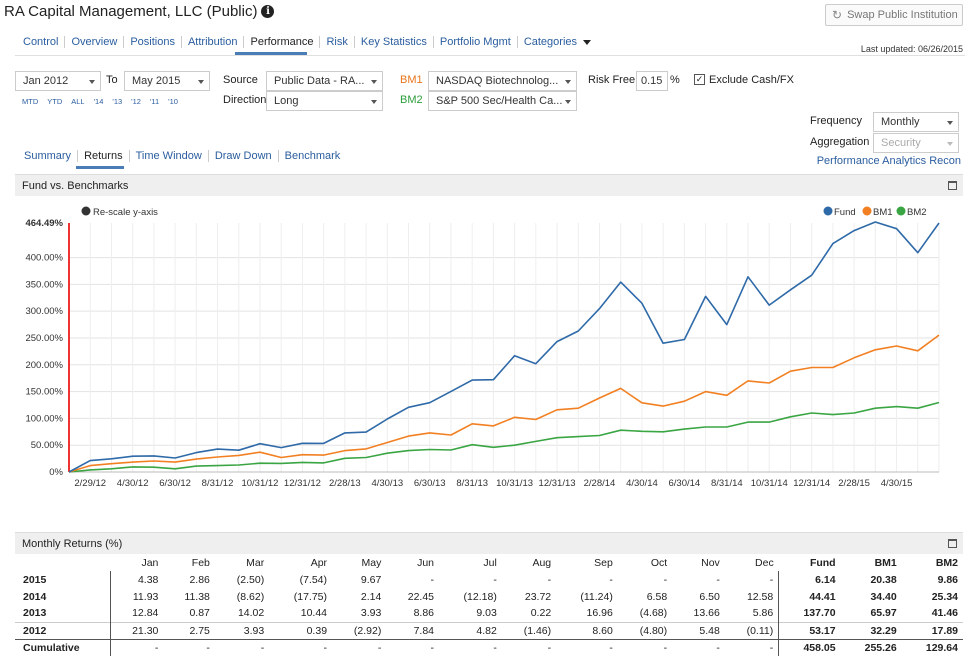 The image size is (975, 666). Describe the element at coordinates (371, 563) in the screenshot. I see `column-header: May` at that location.